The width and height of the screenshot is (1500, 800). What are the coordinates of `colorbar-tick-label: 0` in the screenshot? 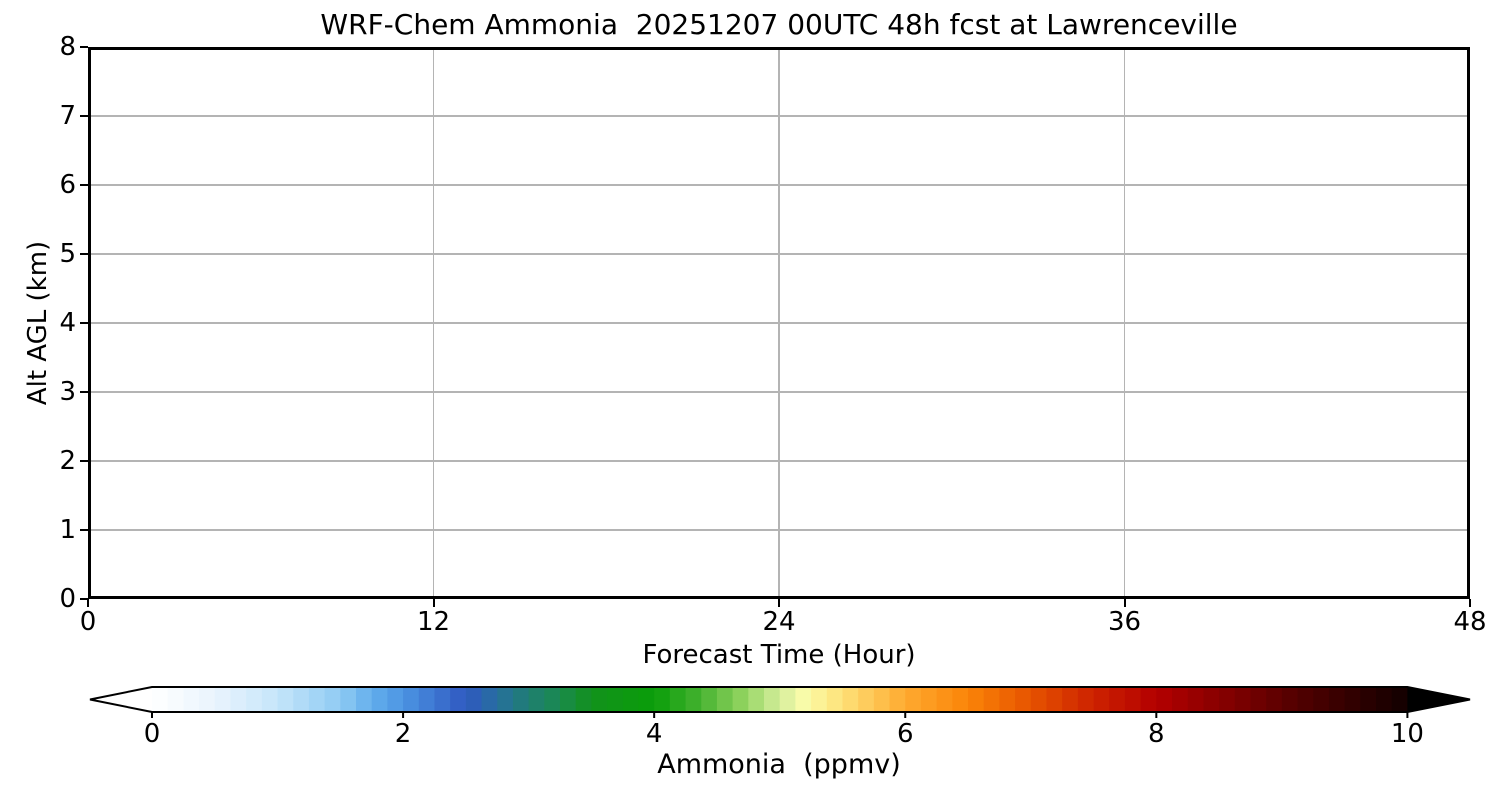 It's located at (152, 734).